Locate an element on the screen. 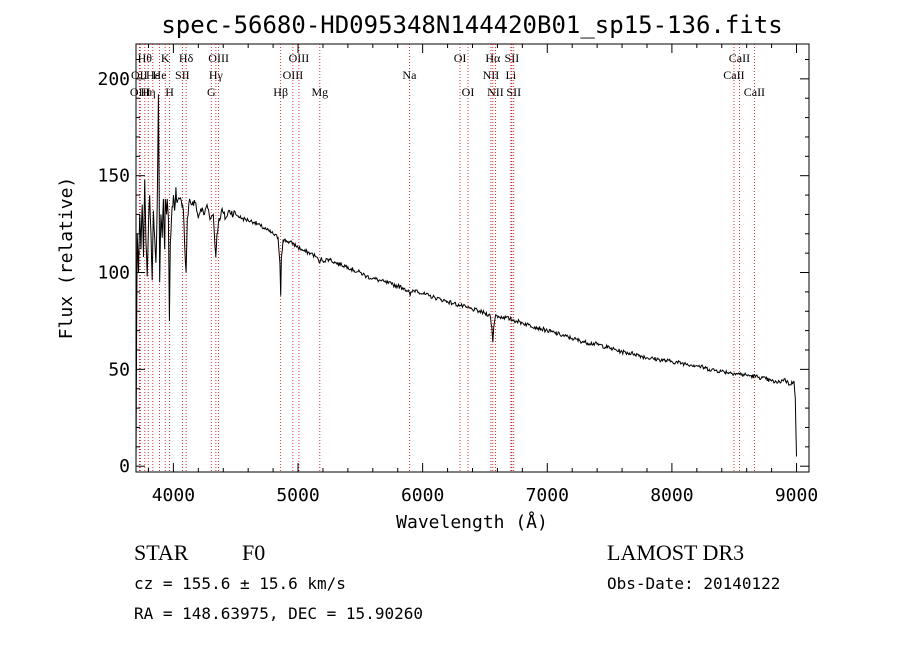 This screenshot has width=900, height=649. x-tick-label: 6000 is located at coordinates (422, 495).